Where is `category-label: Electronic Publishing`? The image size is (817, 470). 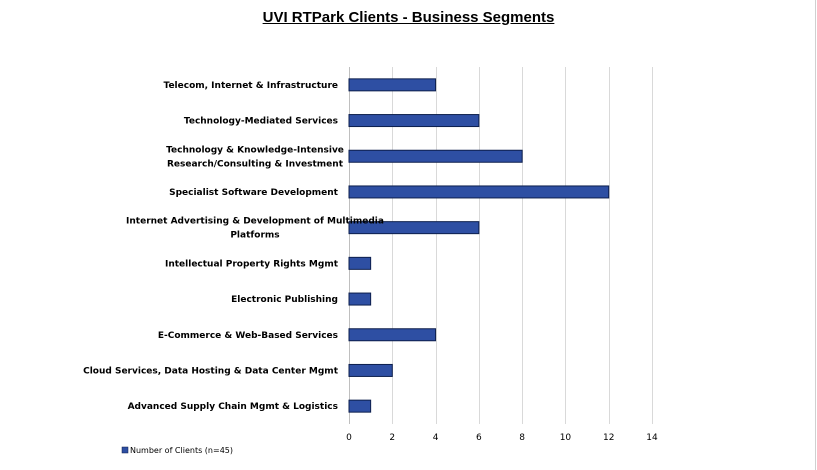
category-label: Electronic Publishing is located at coordinates (284, 300).